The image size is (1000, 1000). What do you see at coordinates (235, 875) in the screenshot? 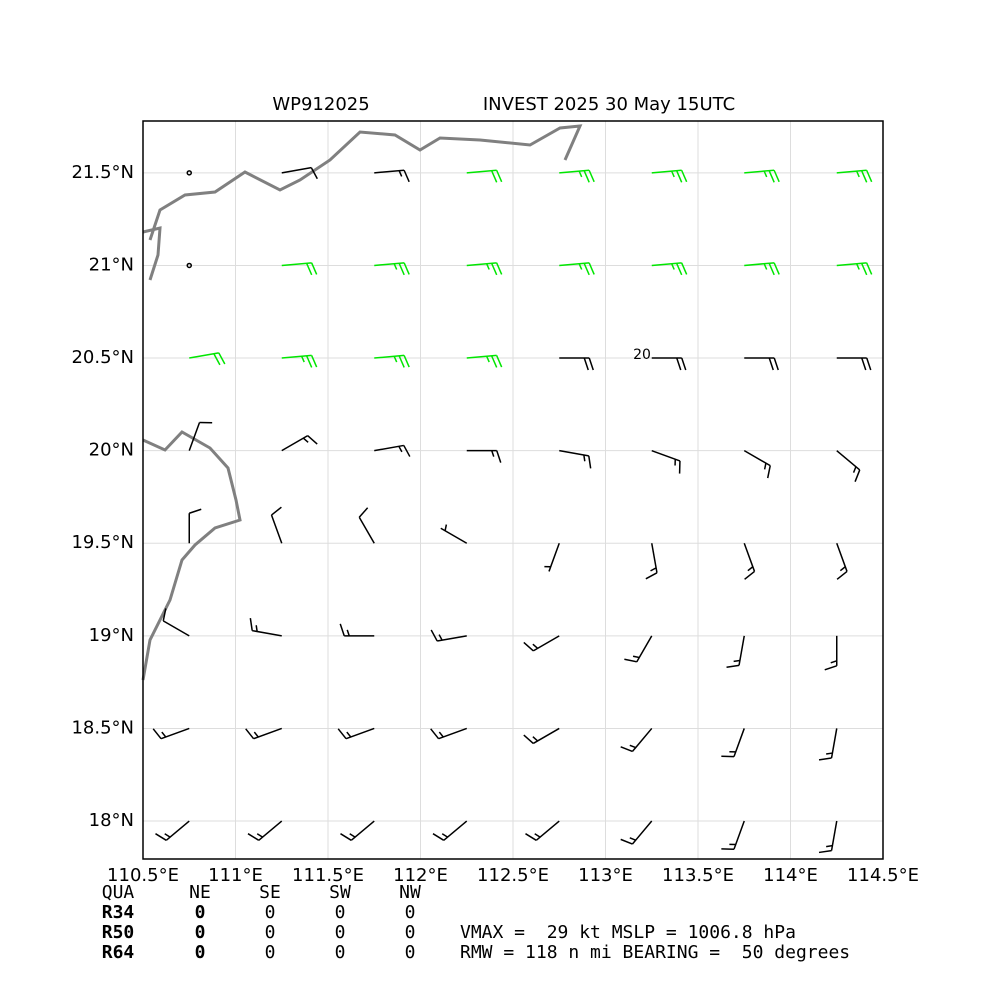
I see `x-tick-label: 111°E` at bounding box center [235, 875].